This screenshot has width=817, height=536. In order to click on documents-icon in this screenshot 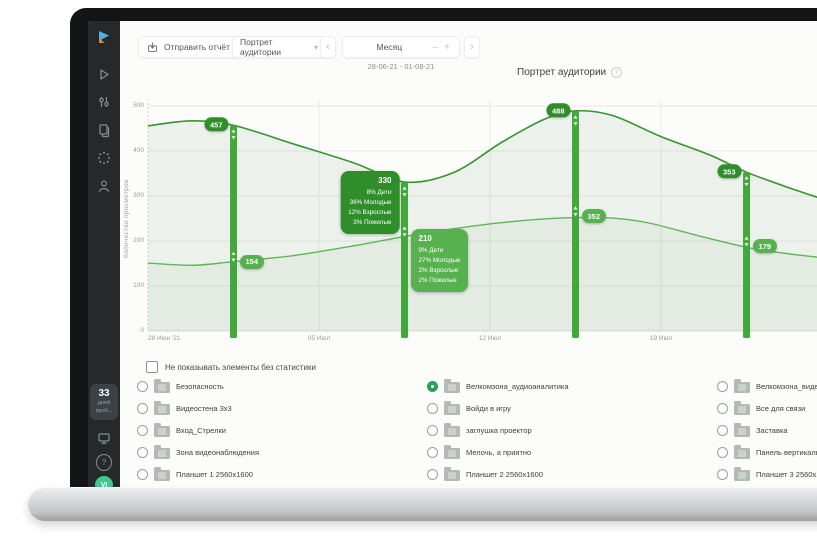, I will do `click(104, 130)`.